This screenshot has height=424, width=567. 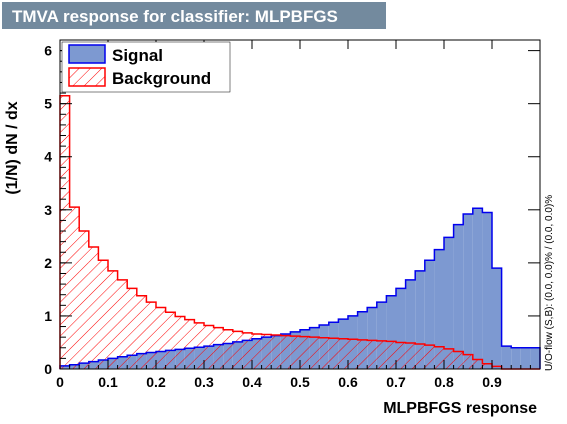 I want to click on x-tick-label: 0.1, so click(x=108, y=382).